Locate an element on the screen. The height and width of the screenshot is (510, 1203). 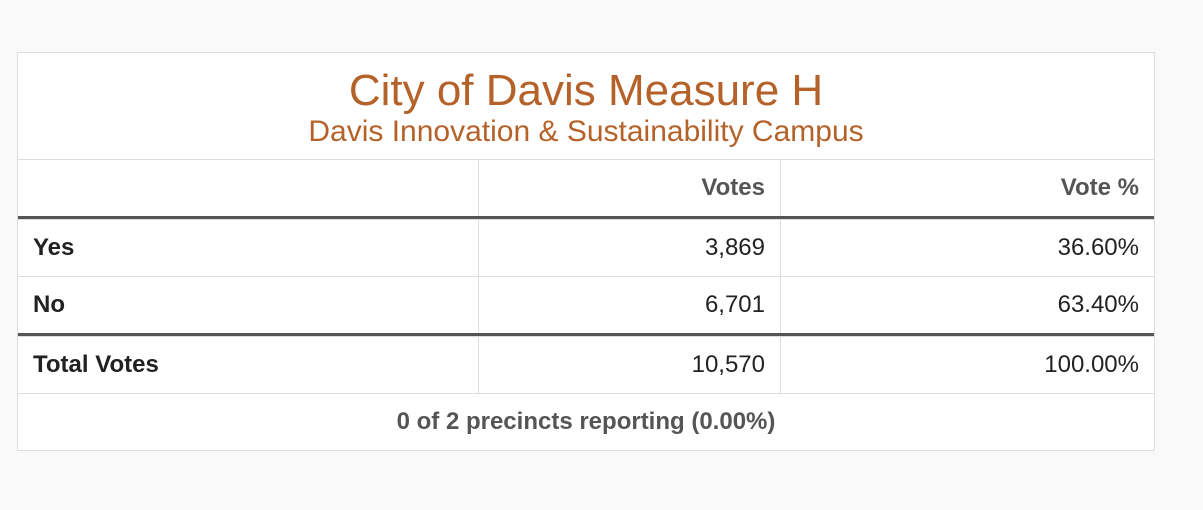
cell: 10,570 is located at coordinates (630, 365).